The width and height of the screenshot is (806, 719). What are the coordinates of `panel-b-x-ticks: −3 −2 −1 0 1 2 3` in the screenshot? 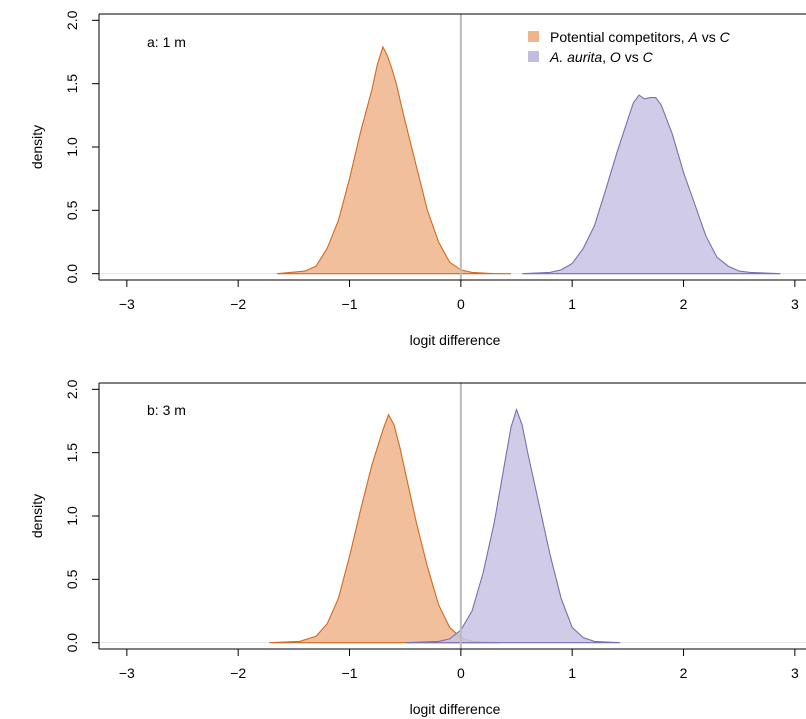 It's located at (459, 665).